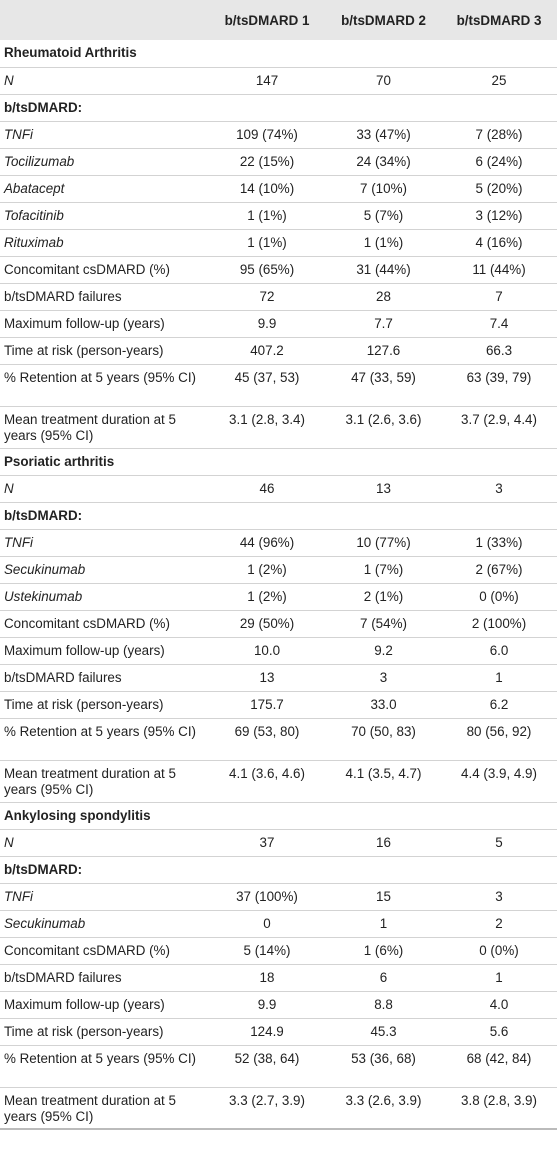 This screenshot has height=1169, width=557. I want to click on cell-col-3: 80 (56, 92), so click(499, 739).